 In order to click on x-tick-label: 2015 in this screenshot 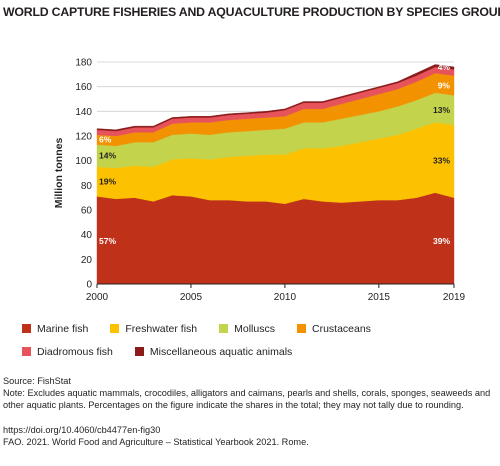, I will do `click(379, 297)`.